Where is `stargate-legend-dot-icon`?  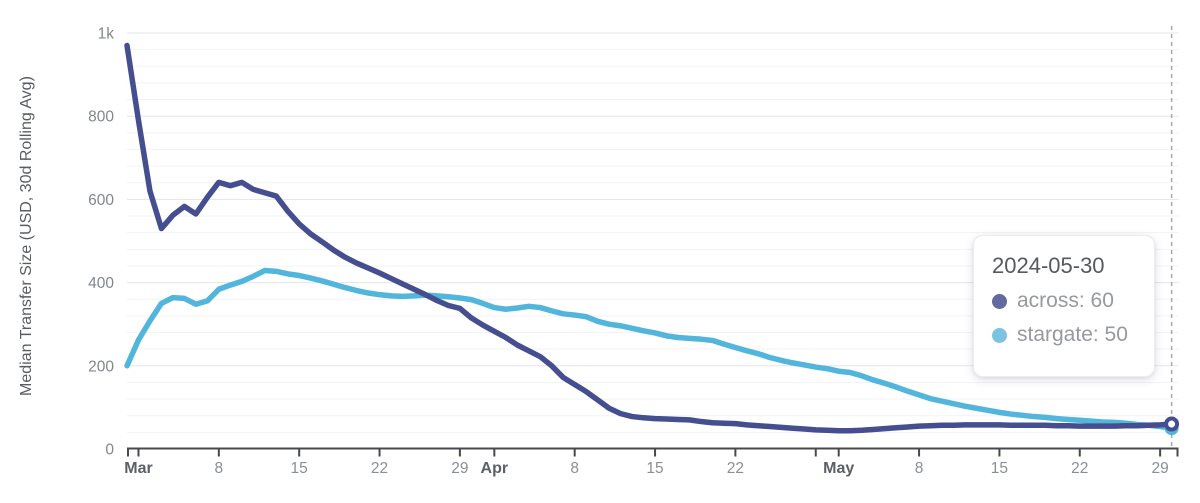 stargate-legend-dot-icon is located at coordinates (999, 335).